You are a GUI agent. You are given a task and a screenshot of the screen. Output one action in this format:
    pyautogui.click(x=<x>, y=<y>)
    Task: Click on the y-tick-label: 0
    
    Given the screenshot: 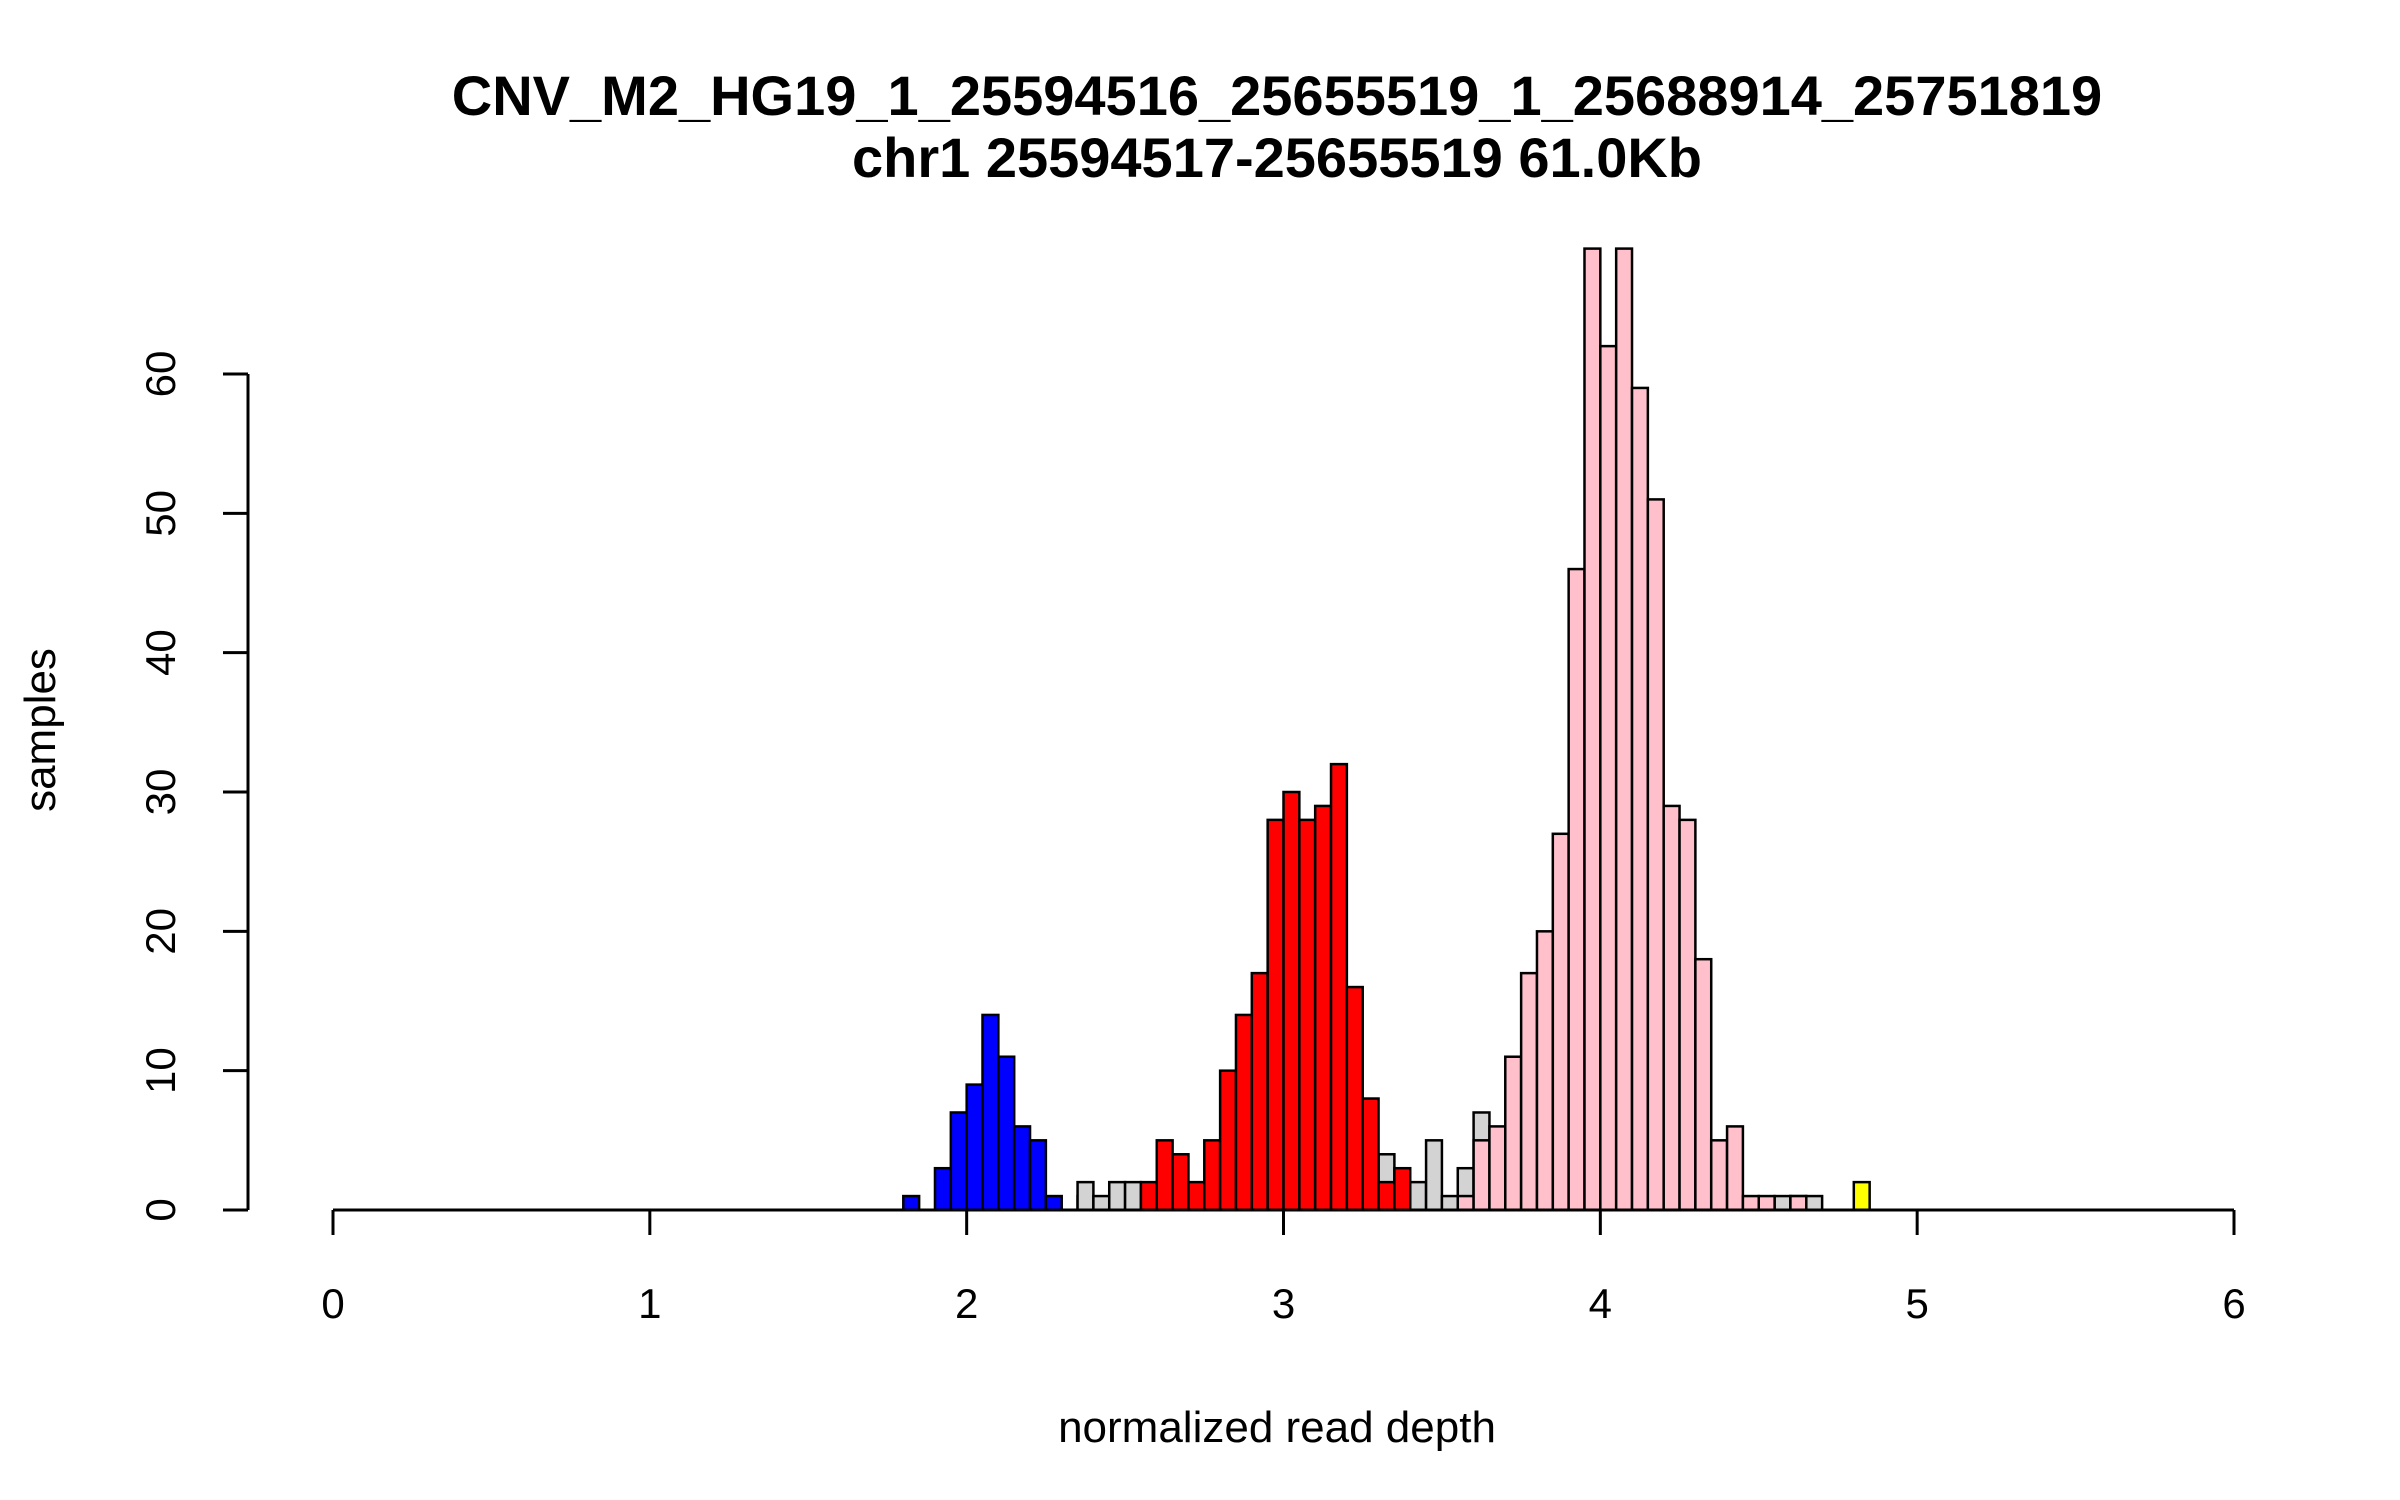 What is the action you would take?
    pyautogui.click(x=160, y=1209)
    